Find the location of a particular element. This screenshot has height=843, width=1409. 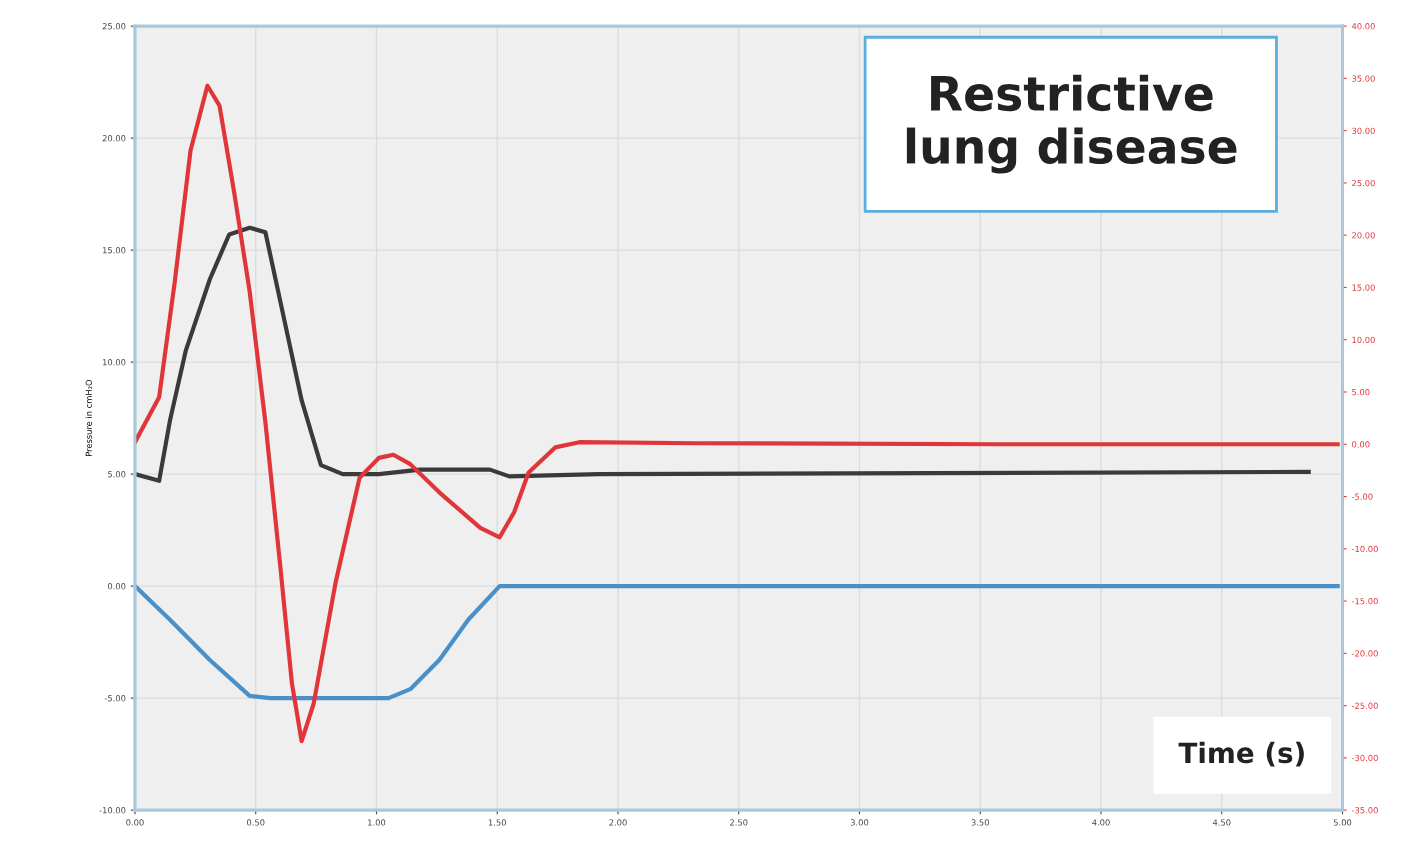

y2-tick-label: -25.00 is located at coordinates (1364, 705).